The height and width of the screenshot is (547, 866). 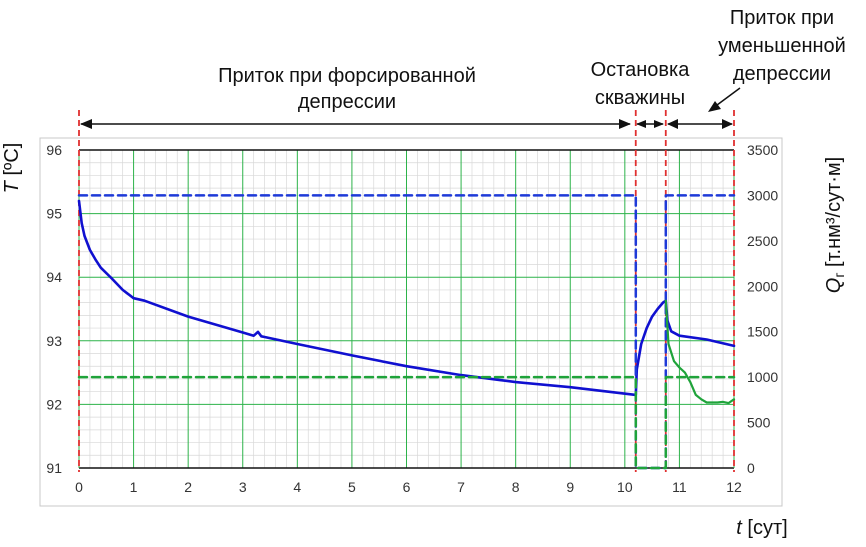 What do you see at coordinates (679, 487) in the screenshot?
I see `x-tick-label: 11` at bounding box center [679, 487].